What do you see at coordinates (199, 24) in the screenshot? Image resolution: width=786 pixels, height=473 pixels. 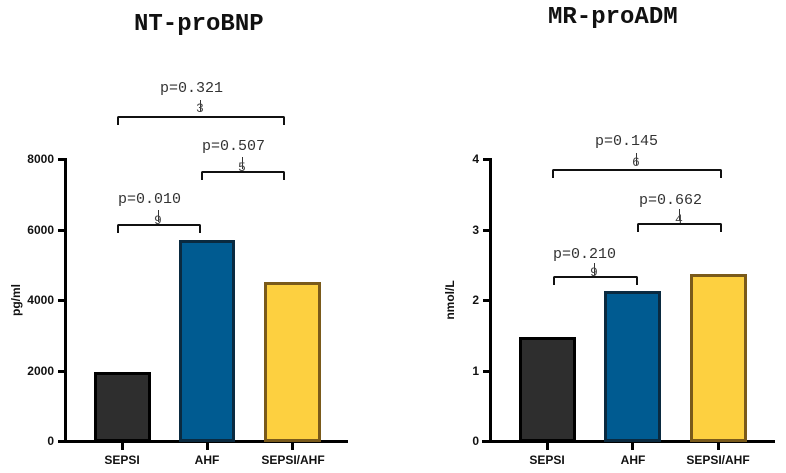 I see `chart-title: NT-proBNP` at bounding box center [199, 24].